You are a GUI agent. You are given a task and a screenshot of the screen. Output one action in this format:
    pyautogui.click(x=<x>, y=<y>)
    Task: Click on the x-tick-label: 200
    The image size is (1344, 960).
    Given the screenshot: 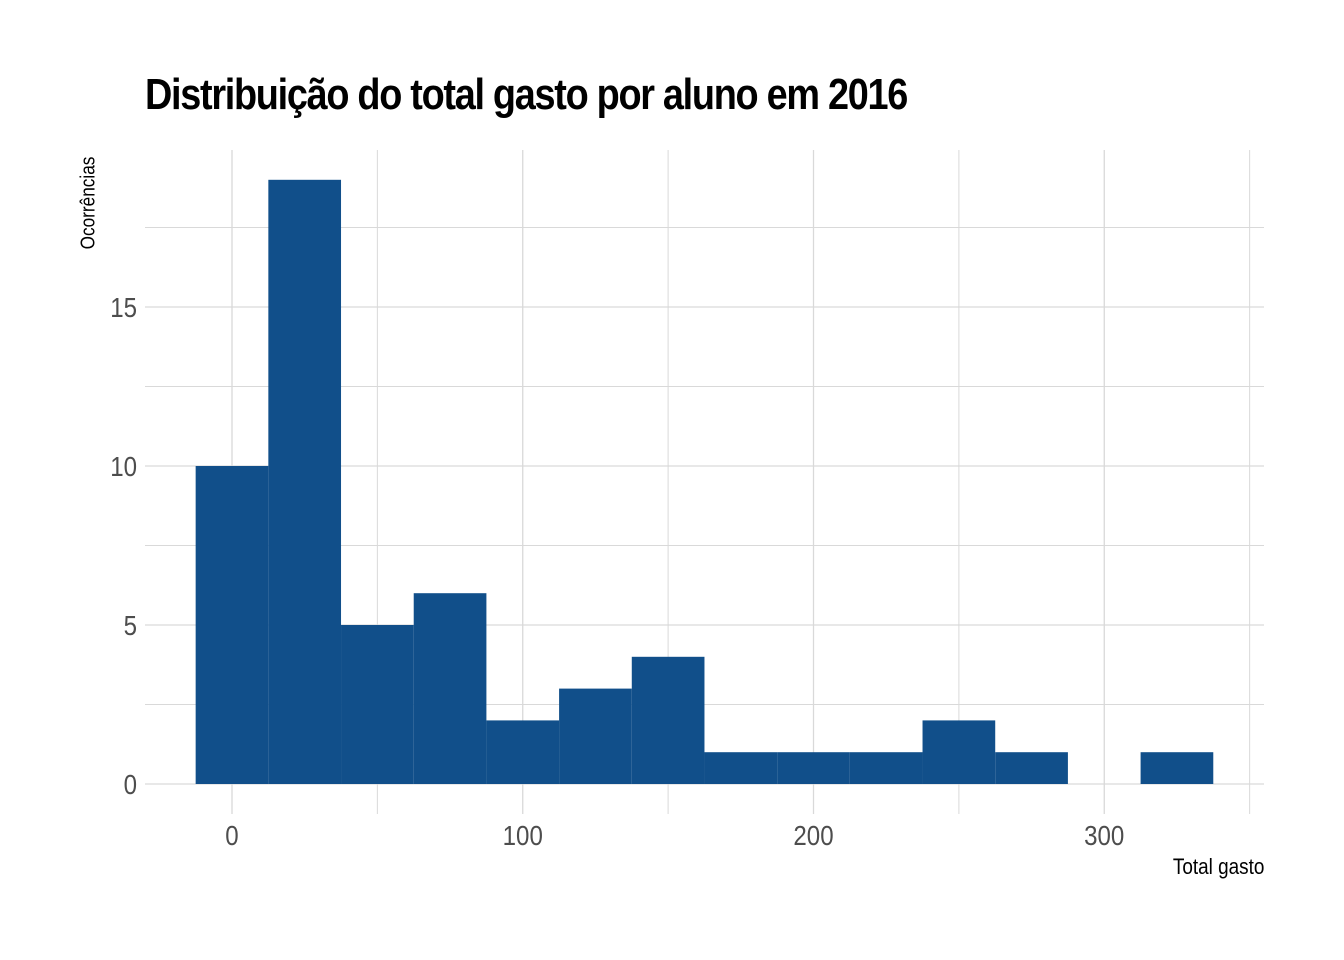 What is the action you would take?
    pyautogui.click(x=813, y=835)
    